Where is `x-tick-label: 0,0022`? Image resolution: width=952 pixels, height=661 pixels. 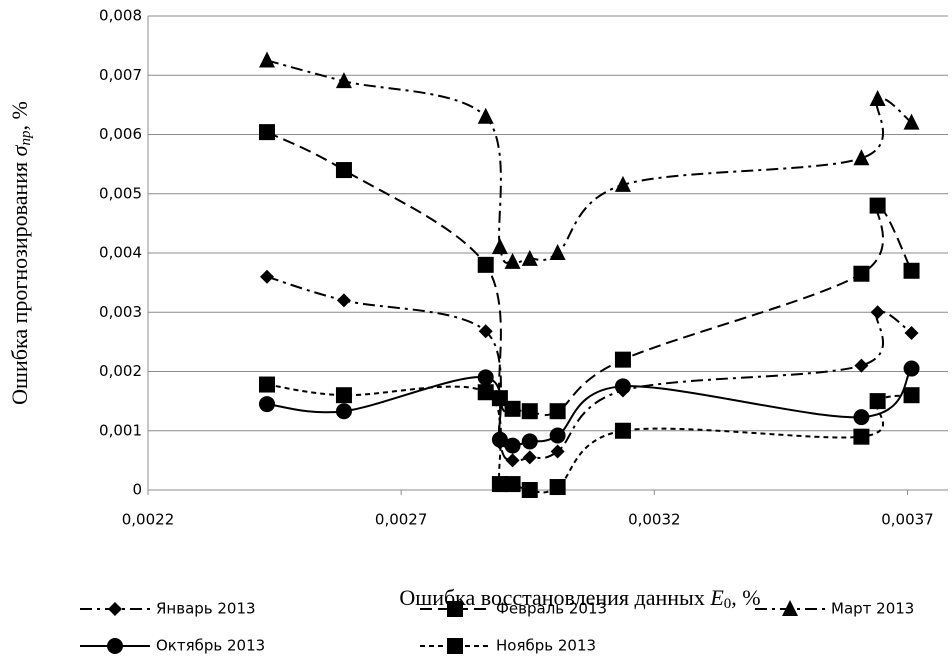
x-tick-label: 0,0022 is located at coordinates (148, 520).